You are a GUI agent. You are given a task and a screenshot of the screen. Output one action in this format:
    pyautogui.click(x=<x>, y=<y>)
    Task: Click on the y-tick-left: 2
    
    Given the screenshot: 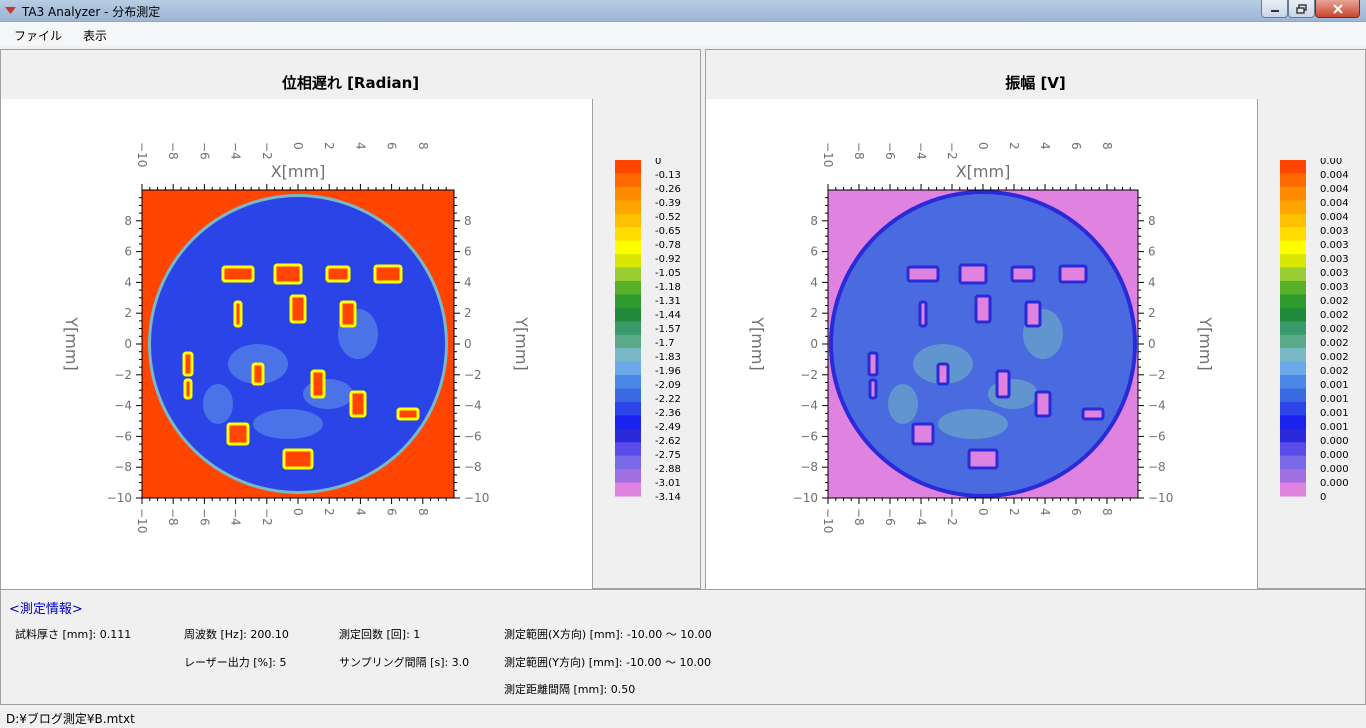 What is the action you would take?
    pyautogui.click(x=814, y=313)
    